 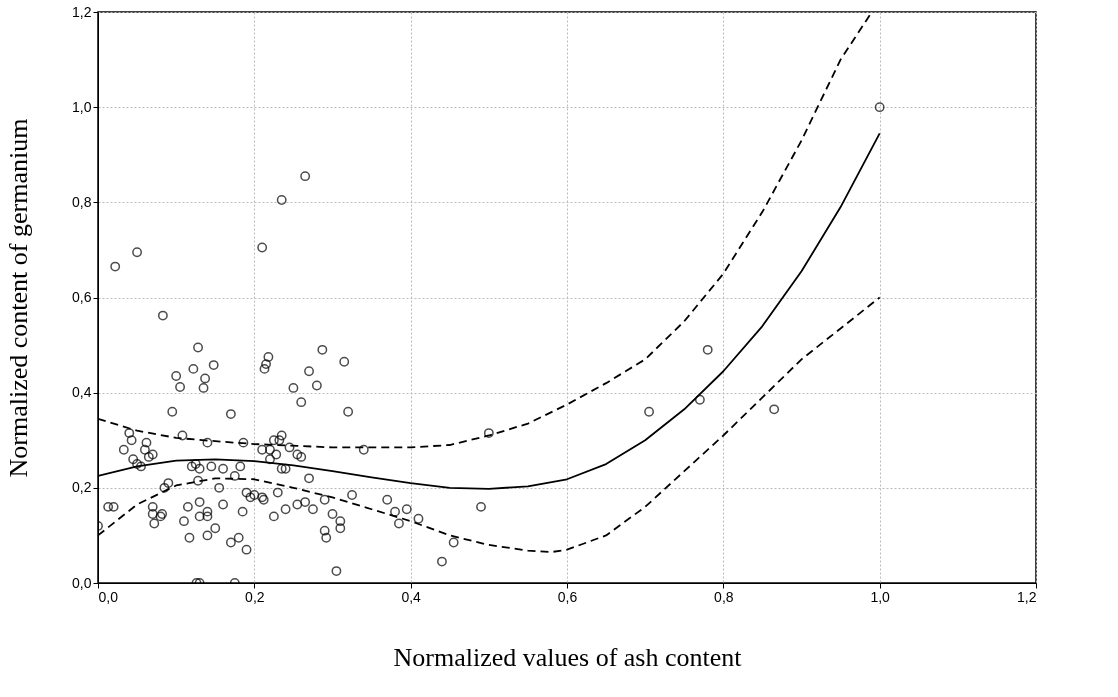 I want to click on y-tick-label: 0,4, so click(x=82, y=392).